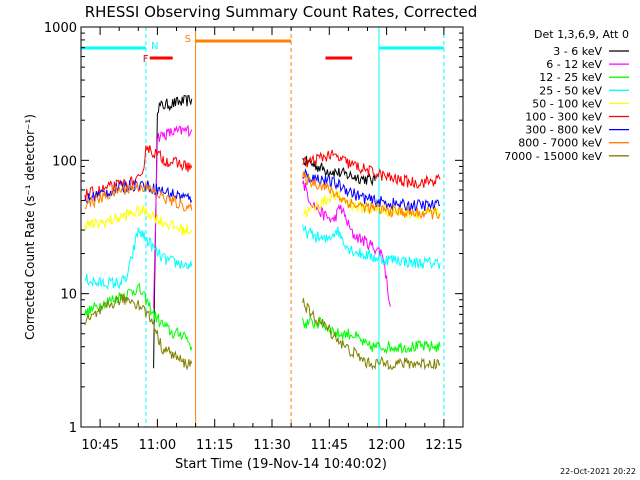 This screenshot has height=480, width=640. Describe the element at coordinates (68, 295) in the screenshot. I see `y-tick-label: 10` at that location.